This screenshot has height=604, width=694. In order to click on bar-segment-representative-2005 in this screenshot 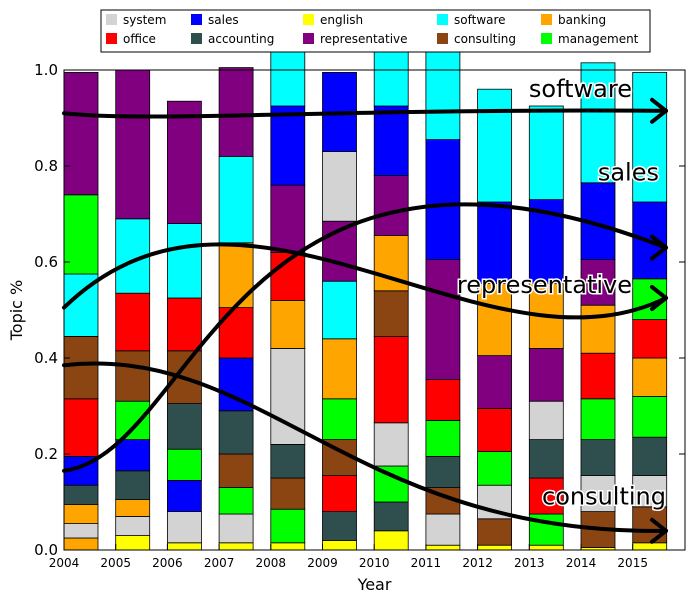, I will do `click(133, 144)`.